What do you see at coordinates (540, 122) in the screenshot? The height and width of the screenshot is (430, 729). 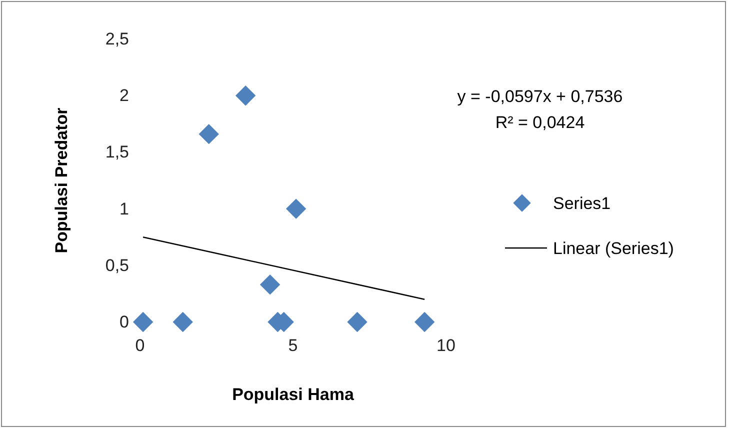 I see `text: R² = 0,0424` at bounding box center [540, 122].